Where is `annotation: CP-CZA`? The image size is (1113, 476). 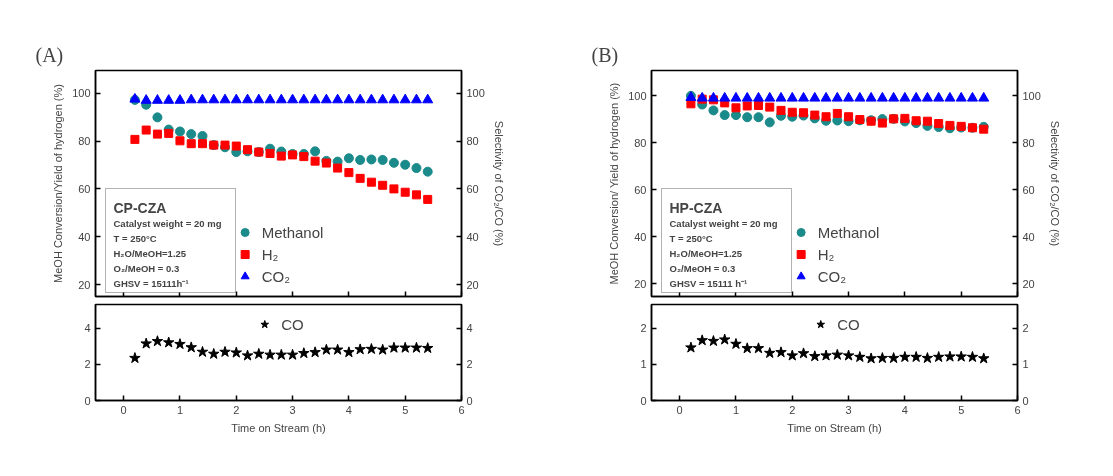 annotation: CP-CZA is located at coordinates (140, 207).